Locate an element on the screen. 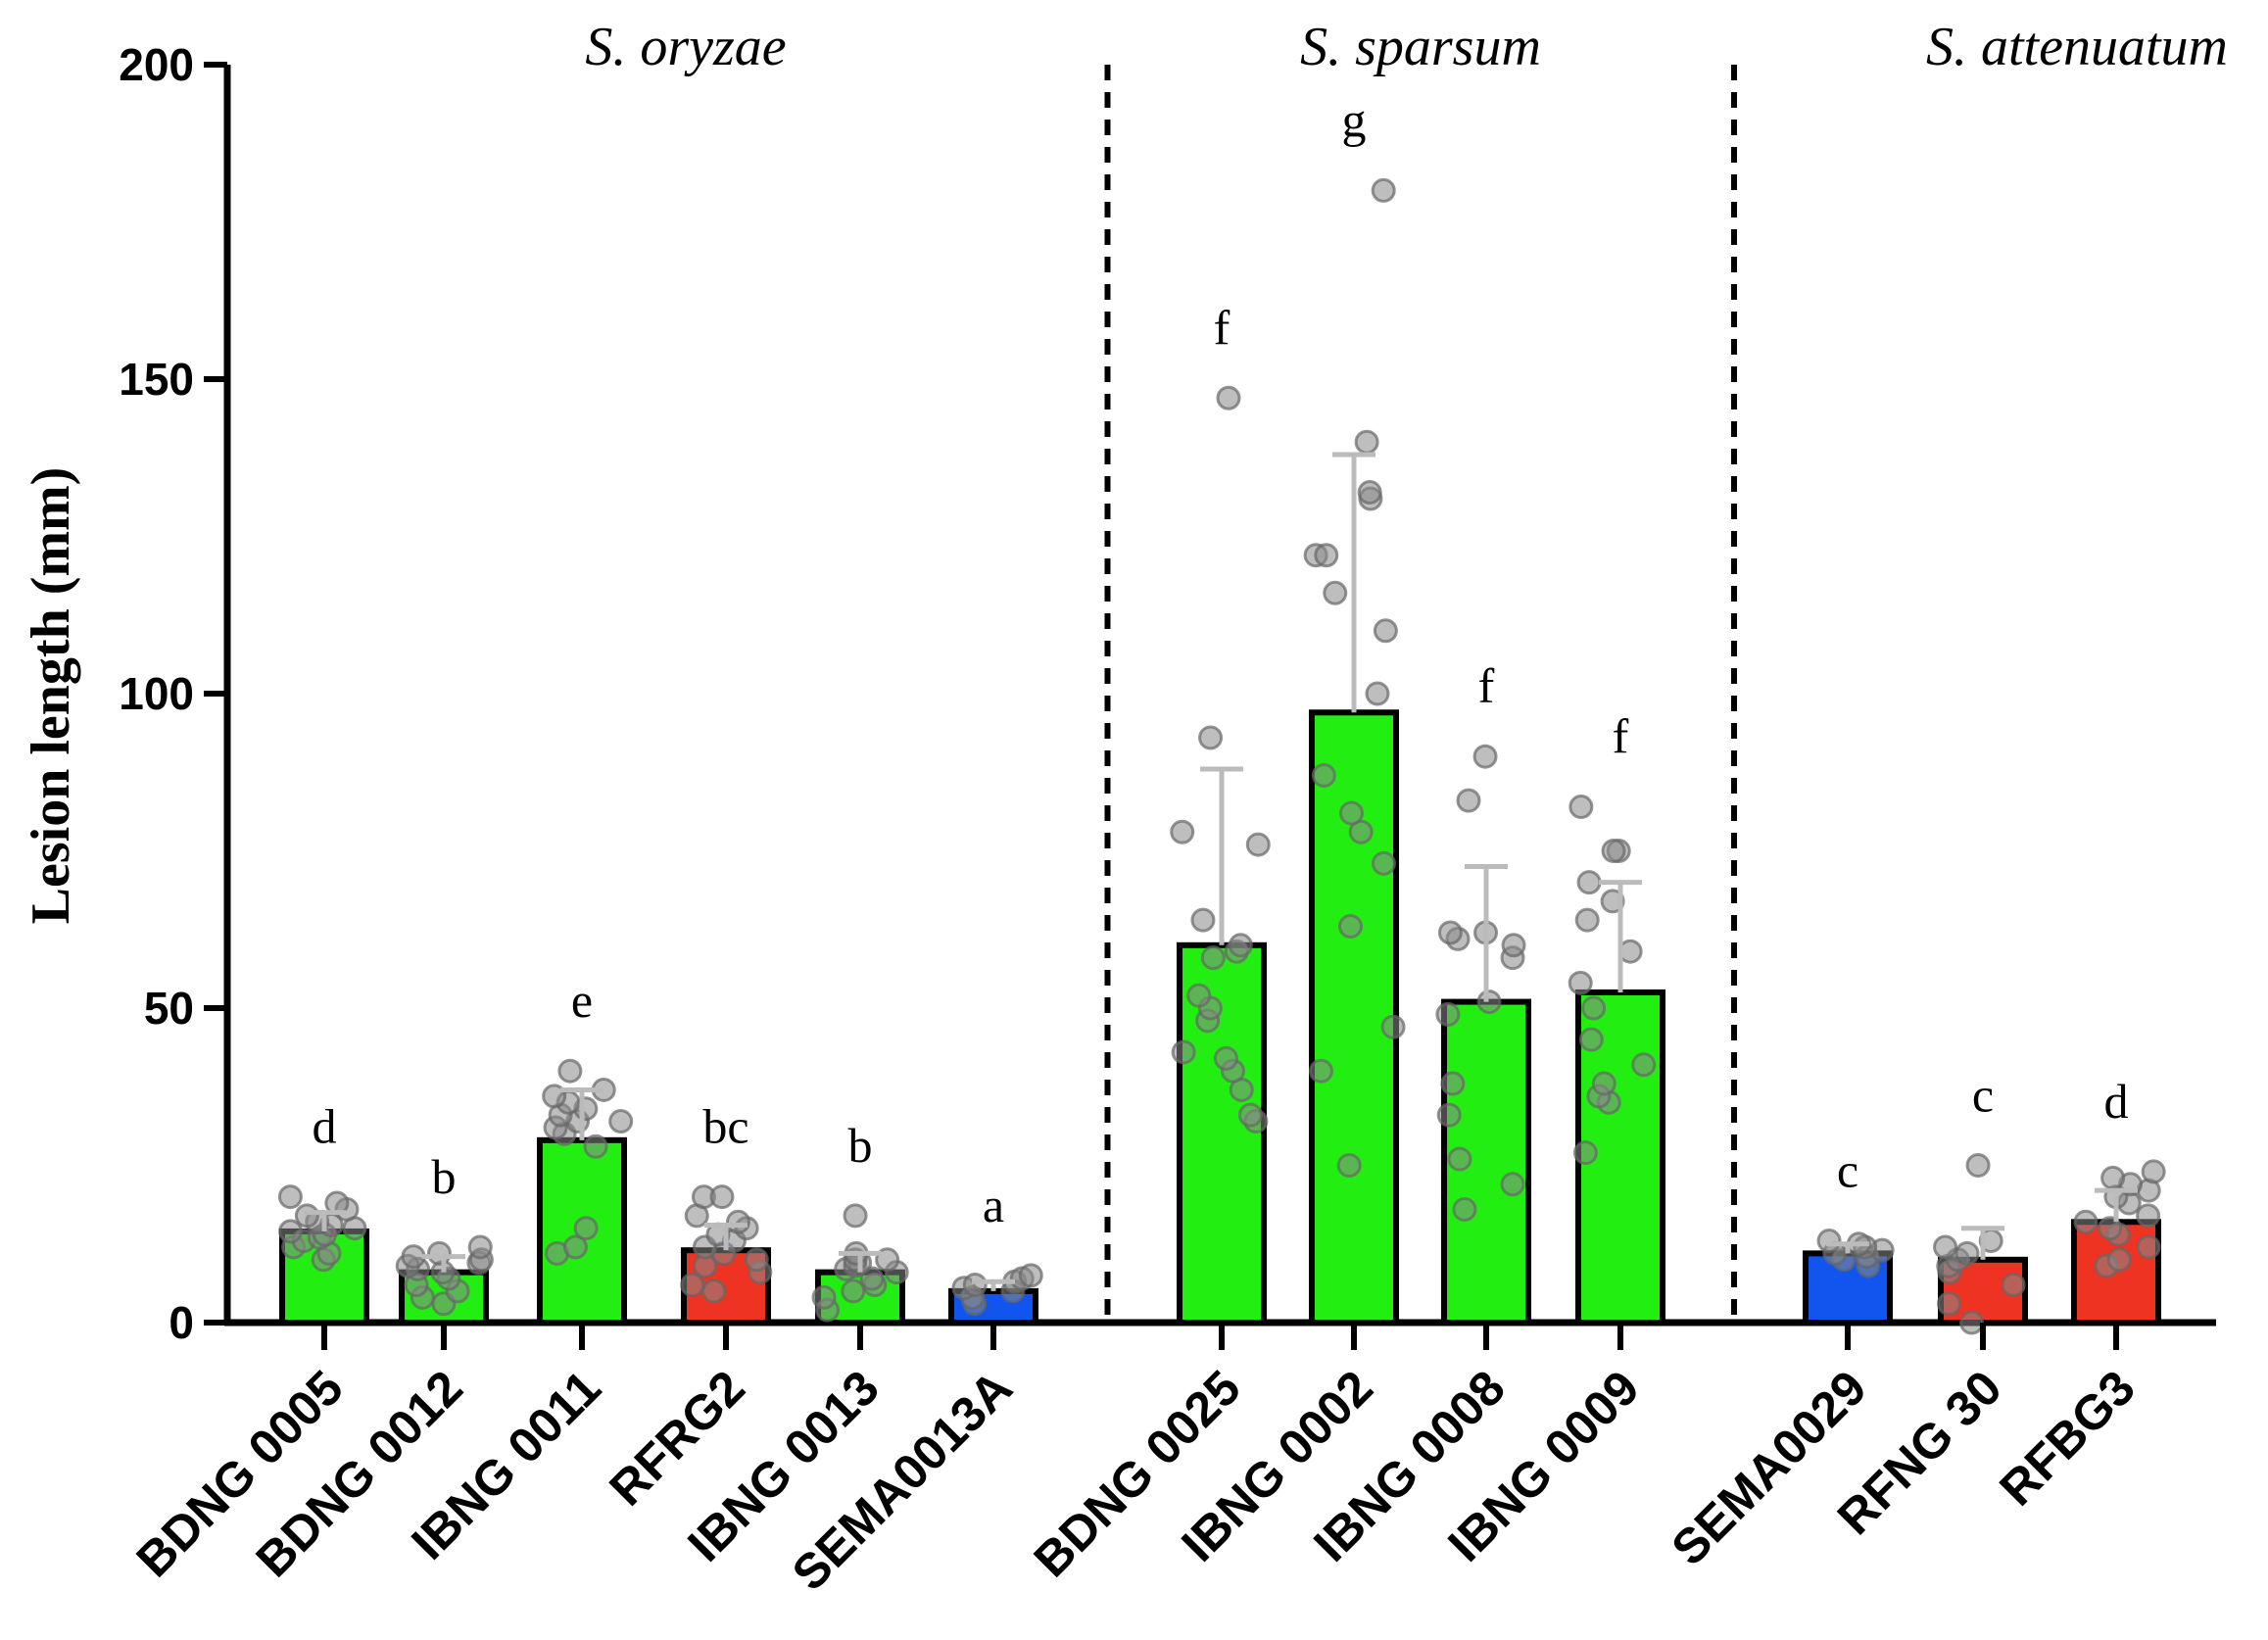 The height and width of the screenshot is (1640, 2268). group-title: S. sparsum is located at coordinates (1420, 47).